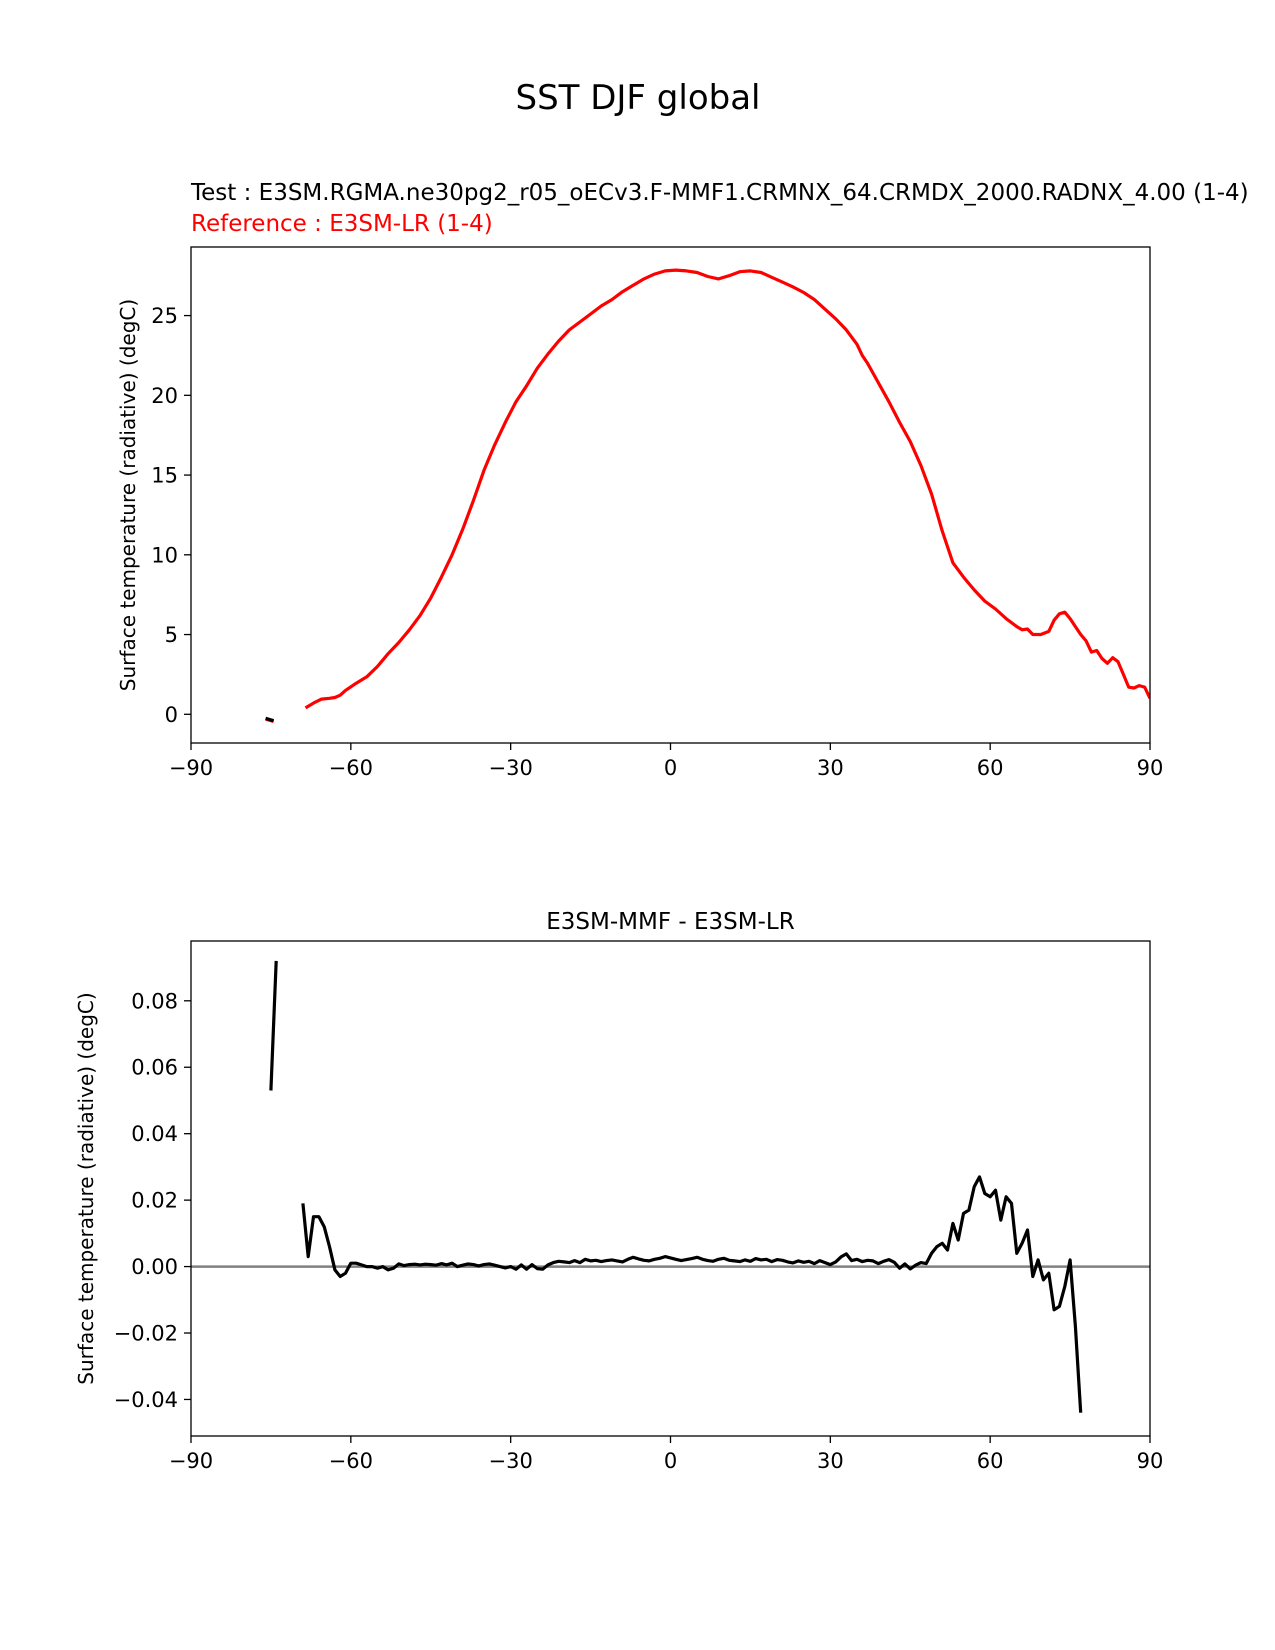  I want to click on y-tick-label: 5, so click(171, 635).